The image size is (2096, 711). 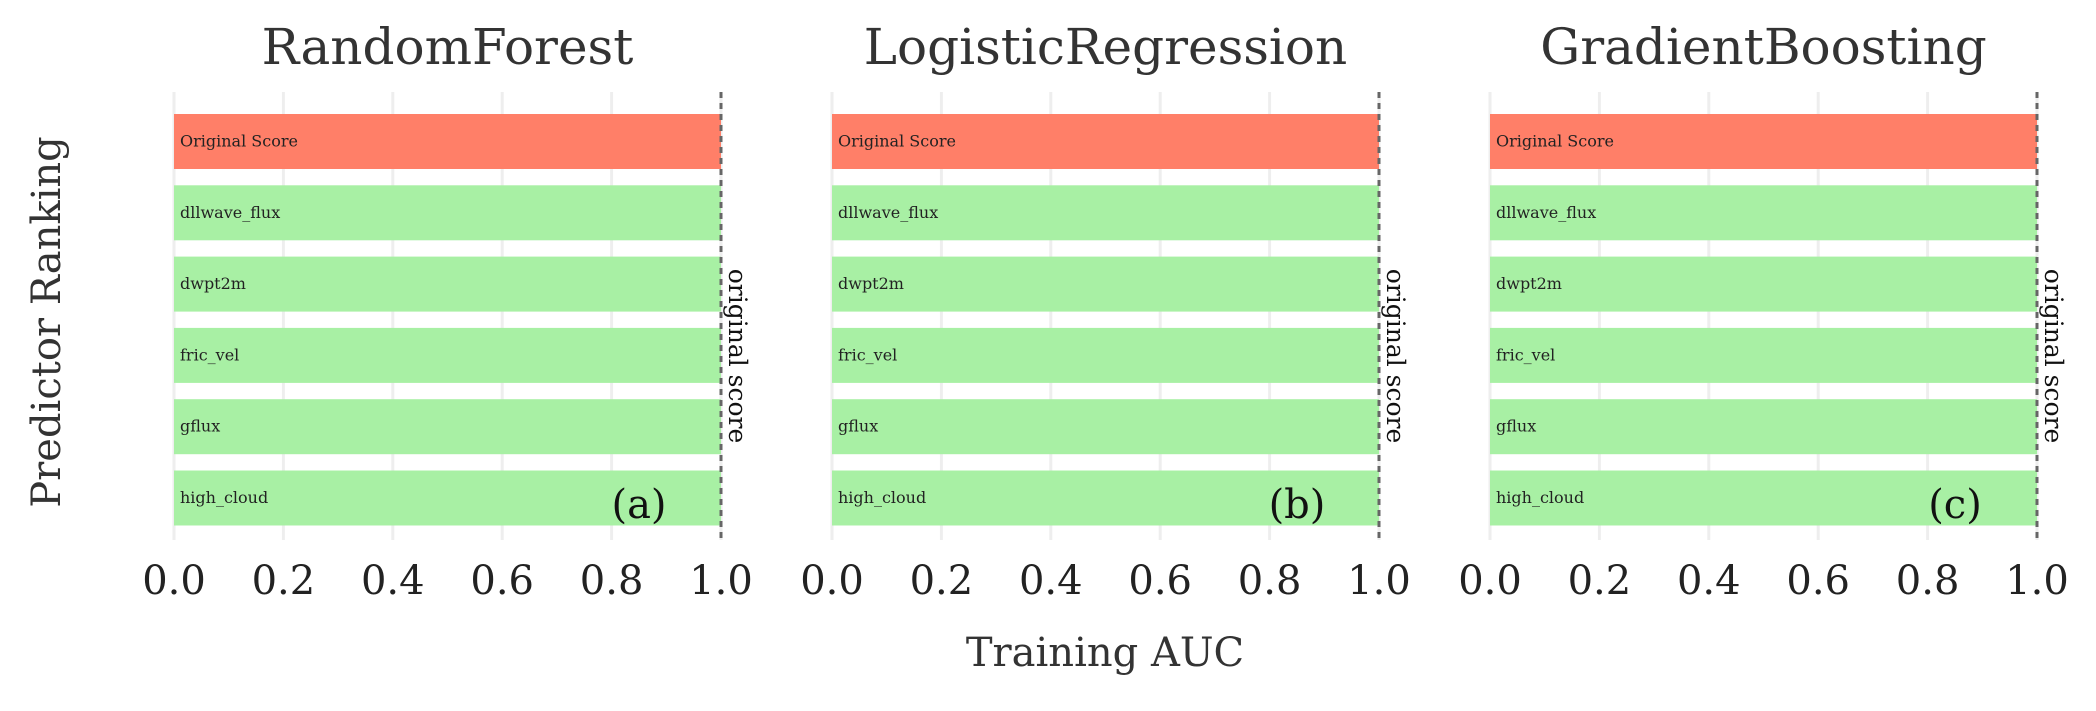 I want to click on panel-label: (c), so click(x=1955, y=505).